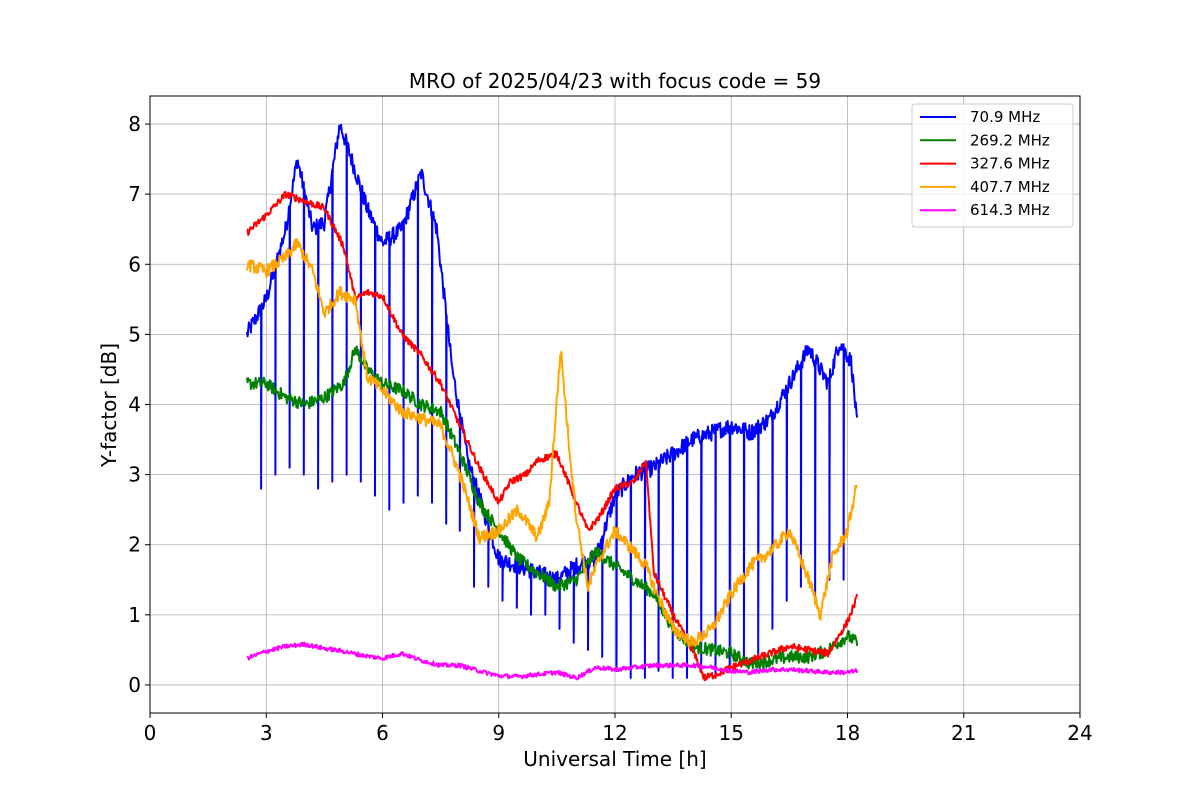 This screenshot has width=1200, height=800. What do you see at coordinates (1010, 140) in the screenshot?
I see `legend-label: 269.2 MHz` at bounding box center [1010, 140].